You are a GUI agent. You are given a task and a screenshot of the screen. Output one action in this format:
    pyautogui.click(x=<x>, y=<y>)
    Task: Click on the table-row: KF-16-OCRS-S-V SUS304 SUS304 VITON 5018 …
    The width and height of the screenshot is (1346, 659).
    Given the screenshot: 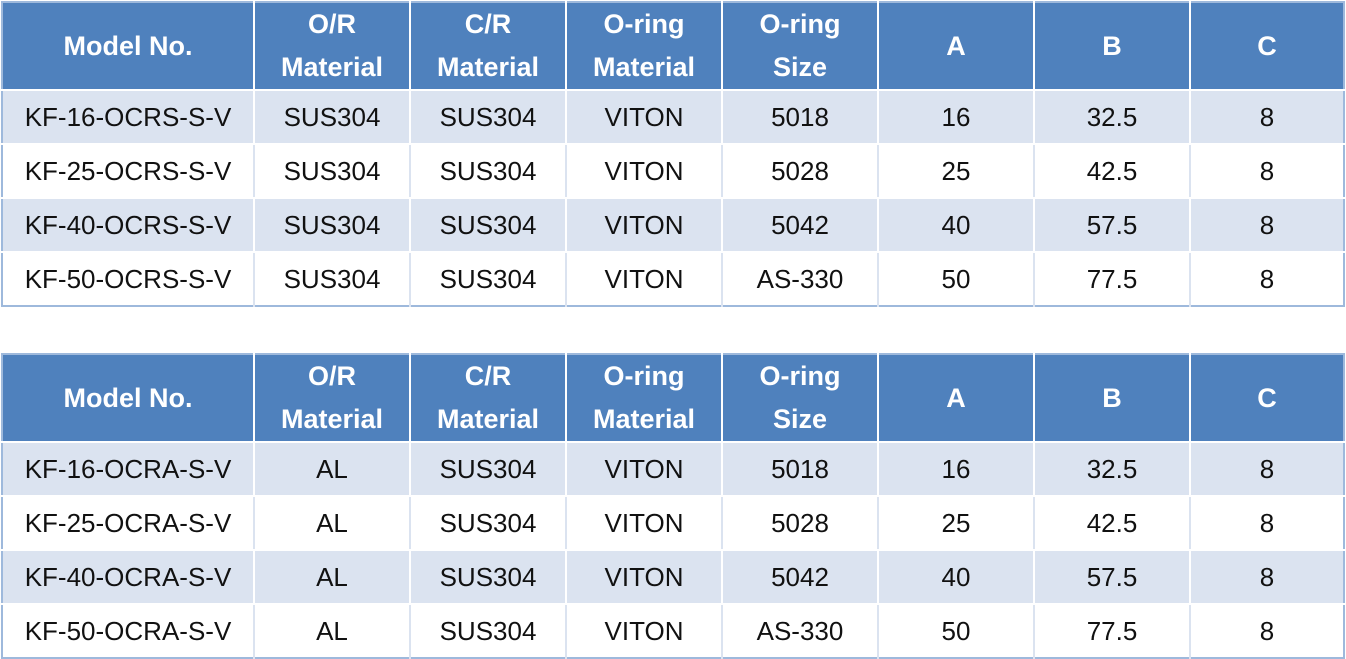 What is the action you would take?
    pyautogui.click(x=673, y=117)
    